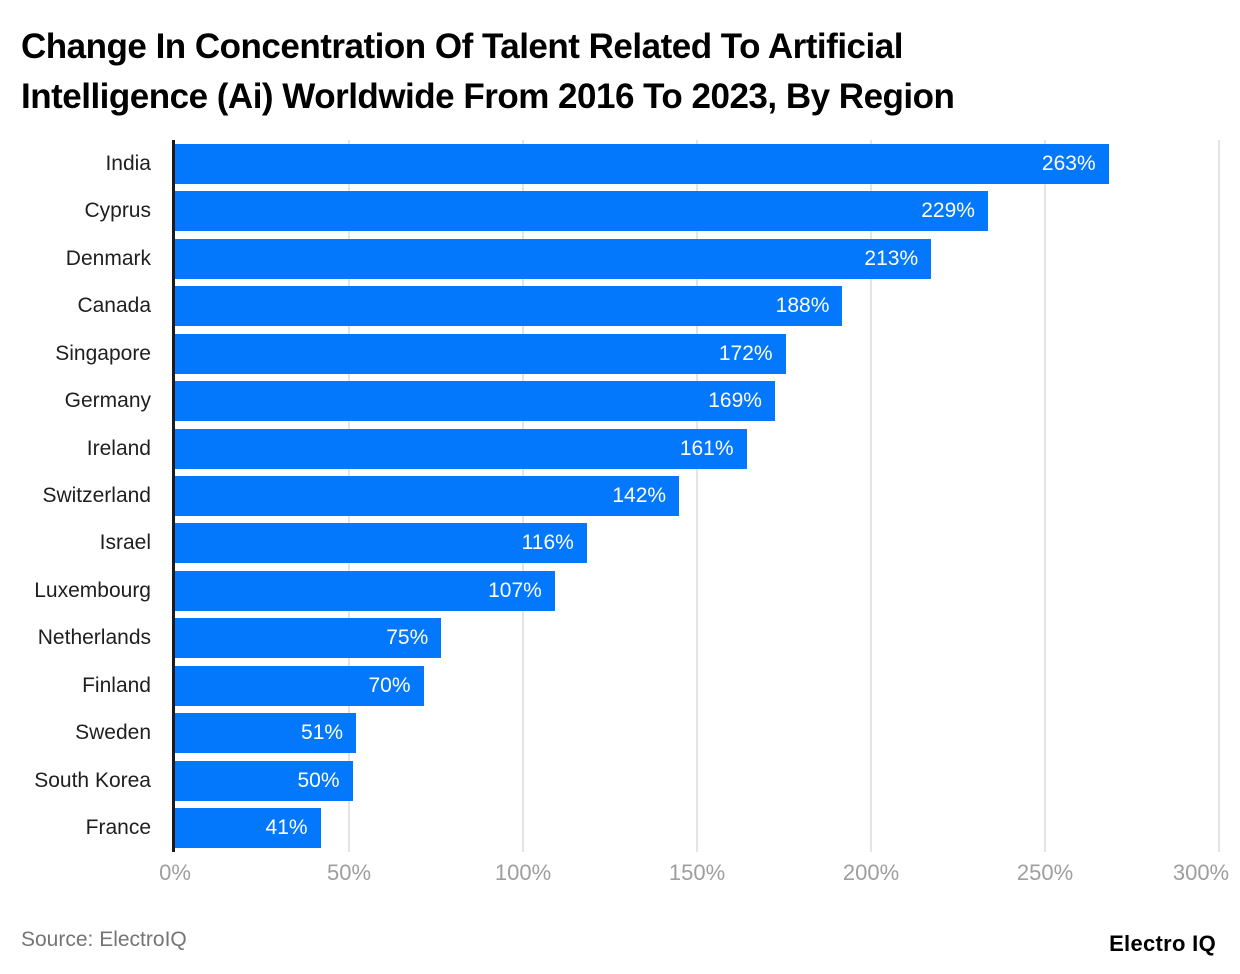  What do you see at coordinates (891, 258) in the screenshot?
I see `value-label: 213%` at bounding box center [891, 258].